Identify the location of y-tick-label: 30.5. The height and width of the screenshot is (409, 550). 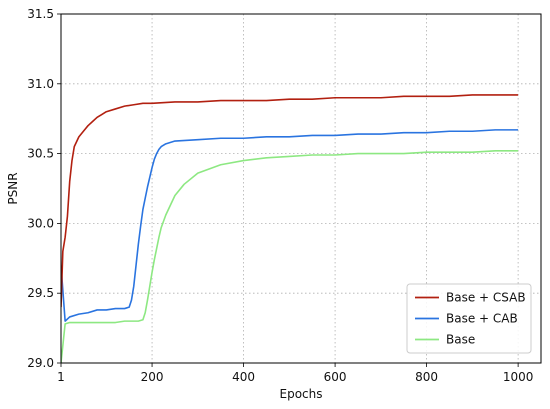
(40, 154).